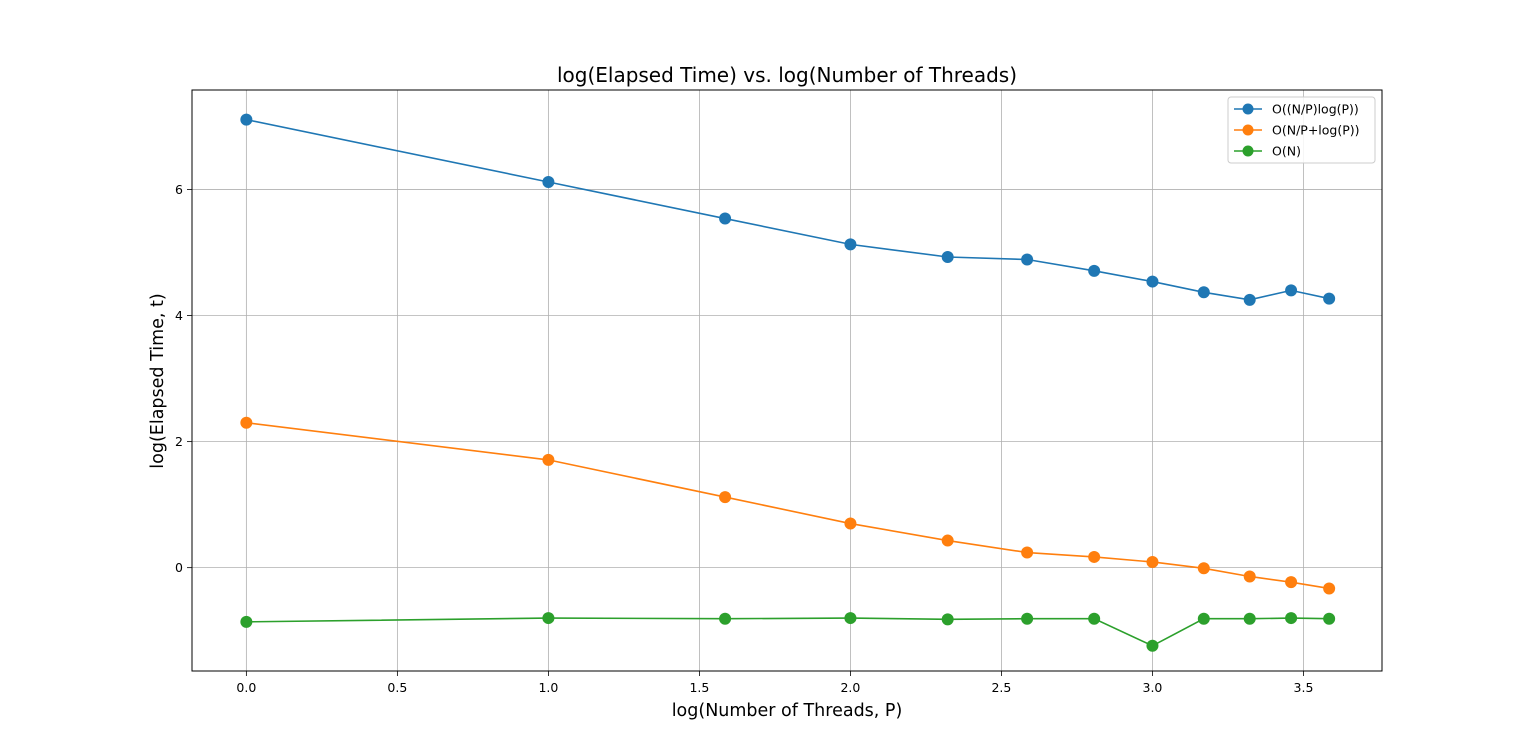 The width and height of the screenshot is (1536, 754). Describe the element at coordinates (179, 315) in the screenshot. I see `y-tick-label: 4` at that location.